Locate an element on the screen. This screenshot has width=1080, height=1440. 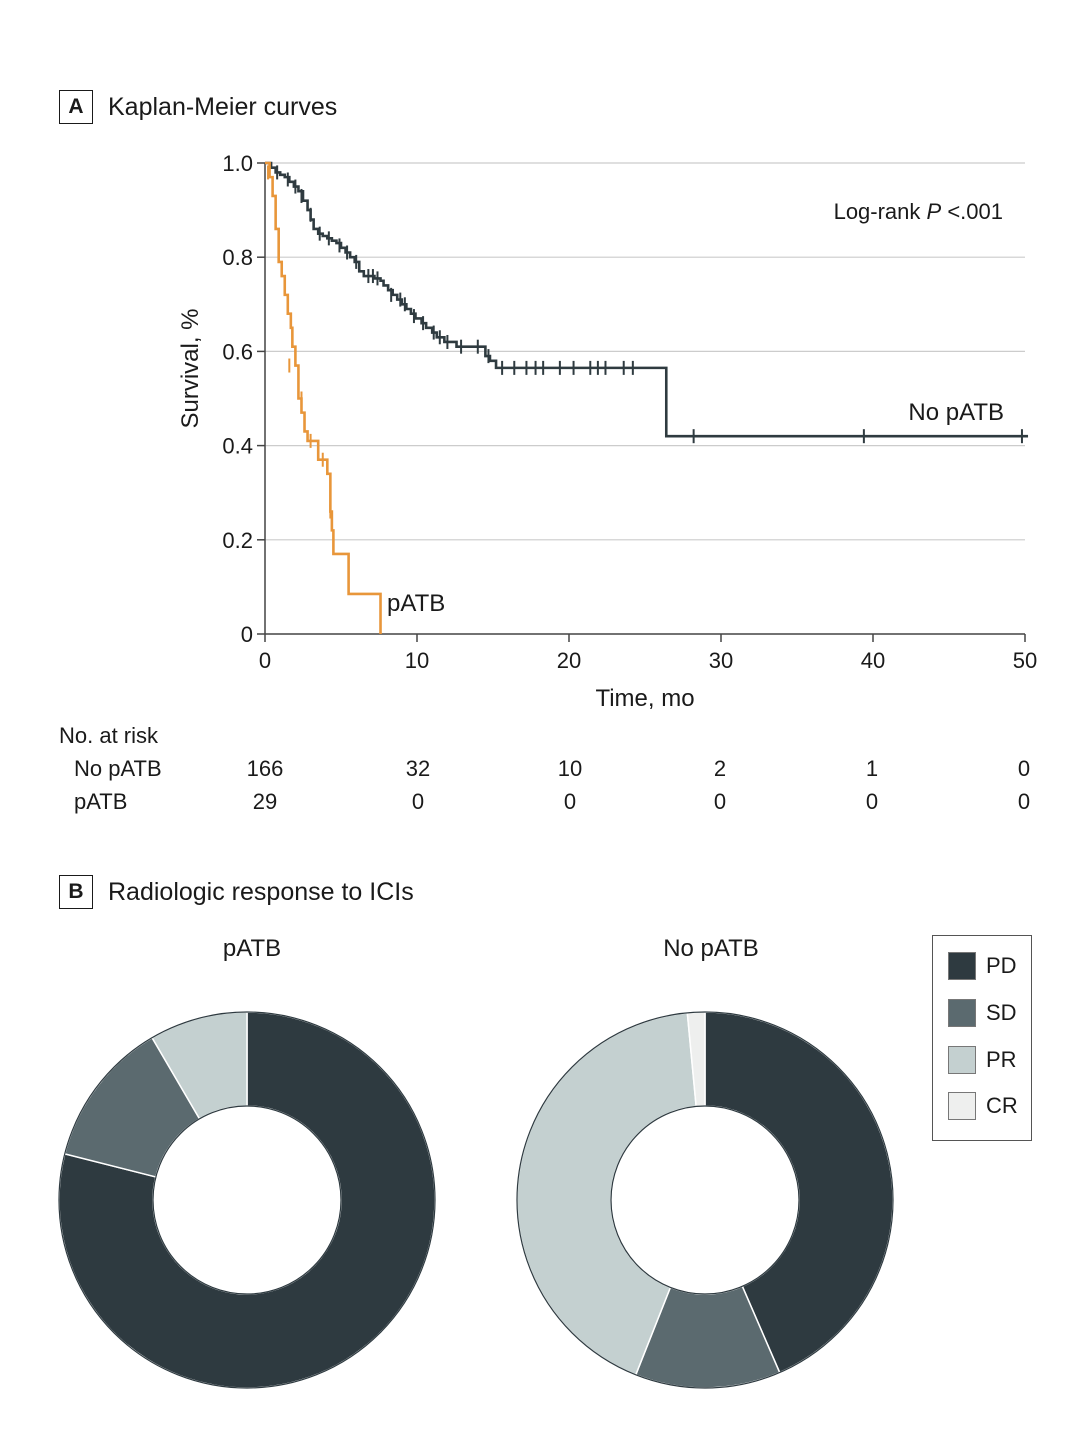
km-x-axis-label: Time, mo is located at coordinates (644, 698).